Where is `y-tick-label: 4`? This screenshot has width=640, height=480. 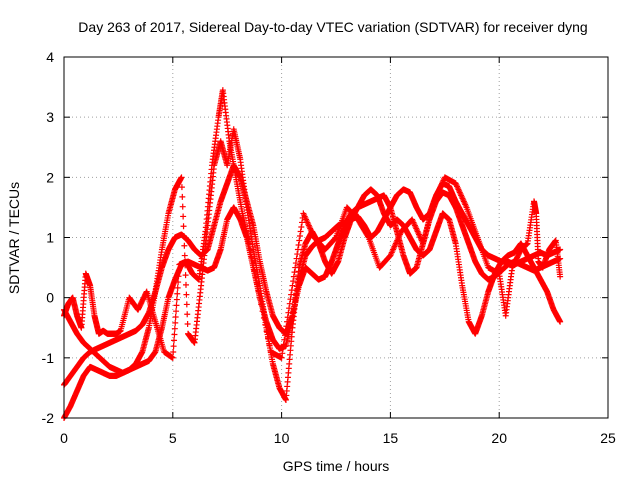
y-tick-label: 4 is located at coordinates (50, 57).